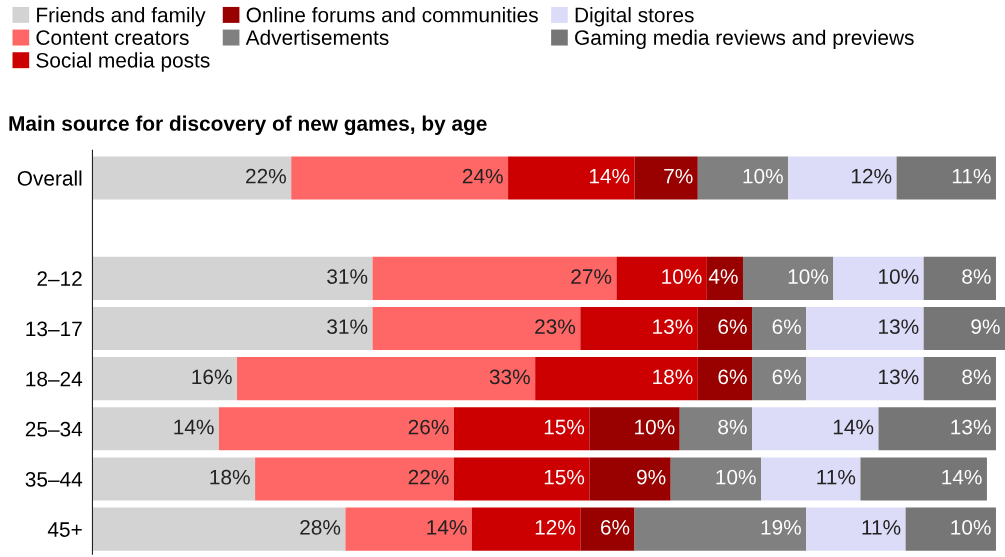 This screenshot has width=1005, height=557. What do you see at coordinates (248, 125) in the screenshot?
I see `chart-title: Main source for discovery of new games, by age` at bounding box center [248, 125].